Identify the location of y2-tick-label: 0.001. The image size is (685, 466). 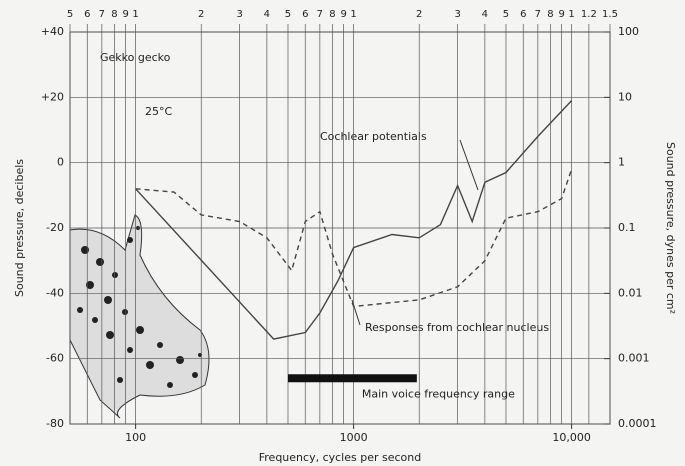
(634, 358).